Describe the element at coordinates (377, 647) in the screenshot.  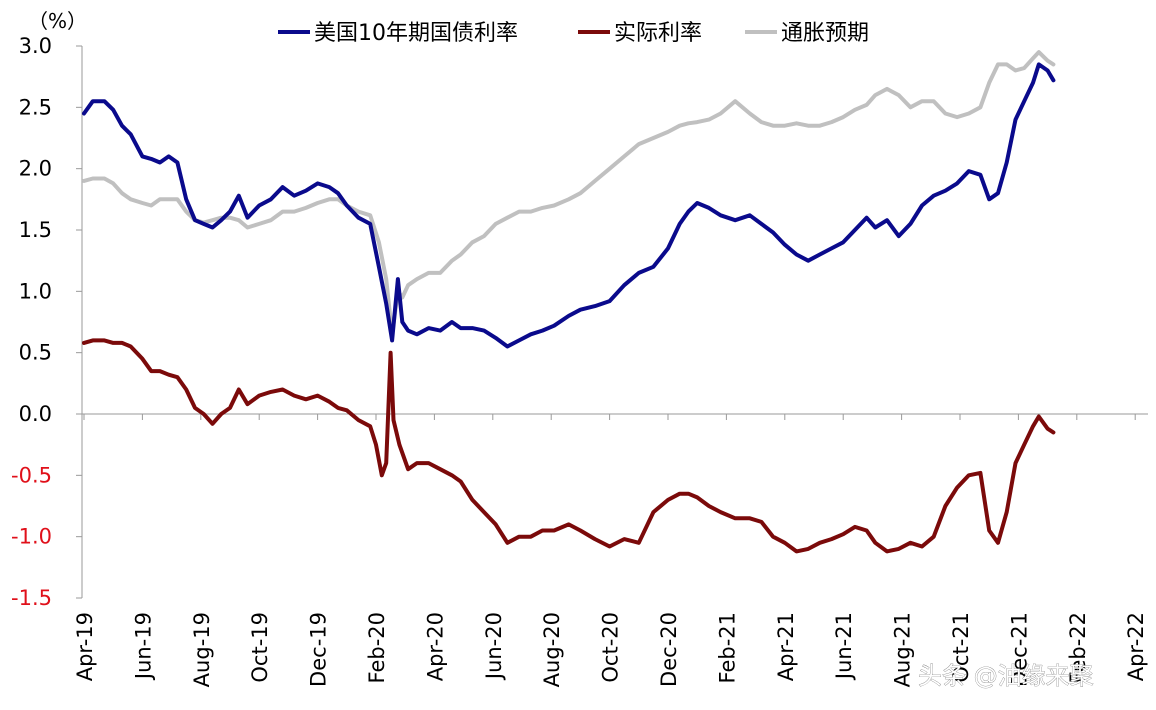
I see `x-tick-label: Feb-20` at that location.